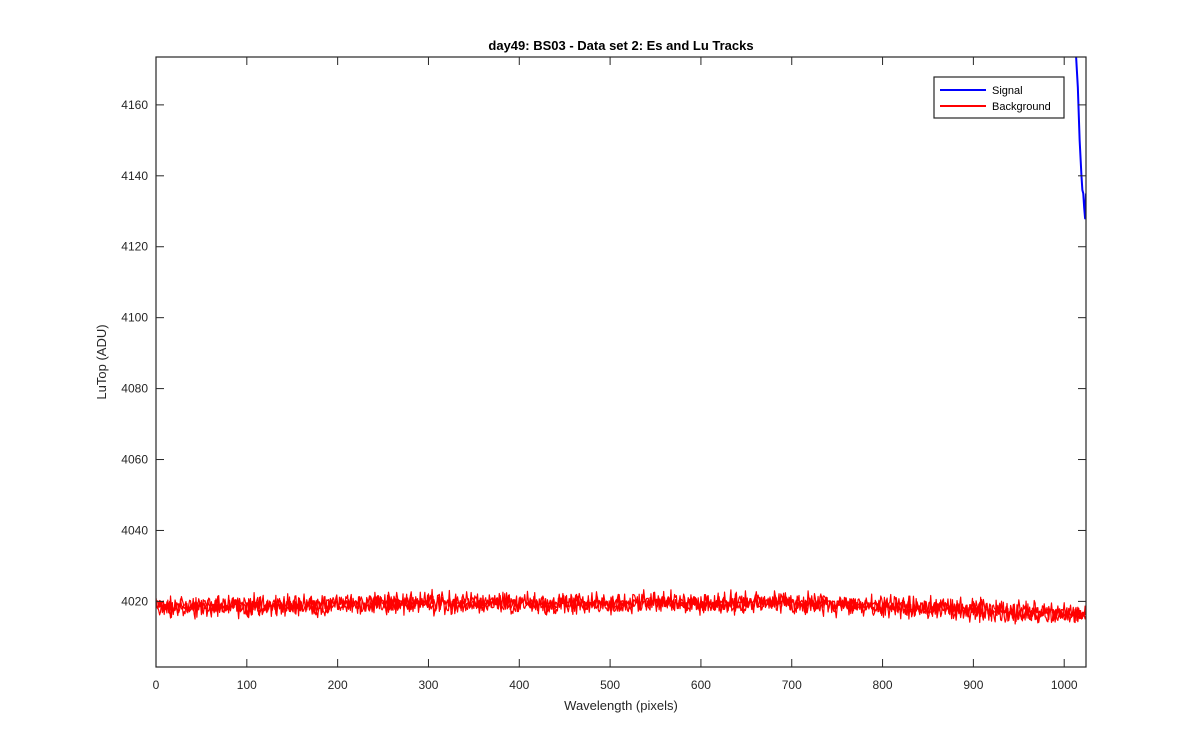 This screenshot has height=750, width=1200. Describe the element at coordinates (1021, 107) in the screenshot. I see `legend-label-background: Background` at that location.